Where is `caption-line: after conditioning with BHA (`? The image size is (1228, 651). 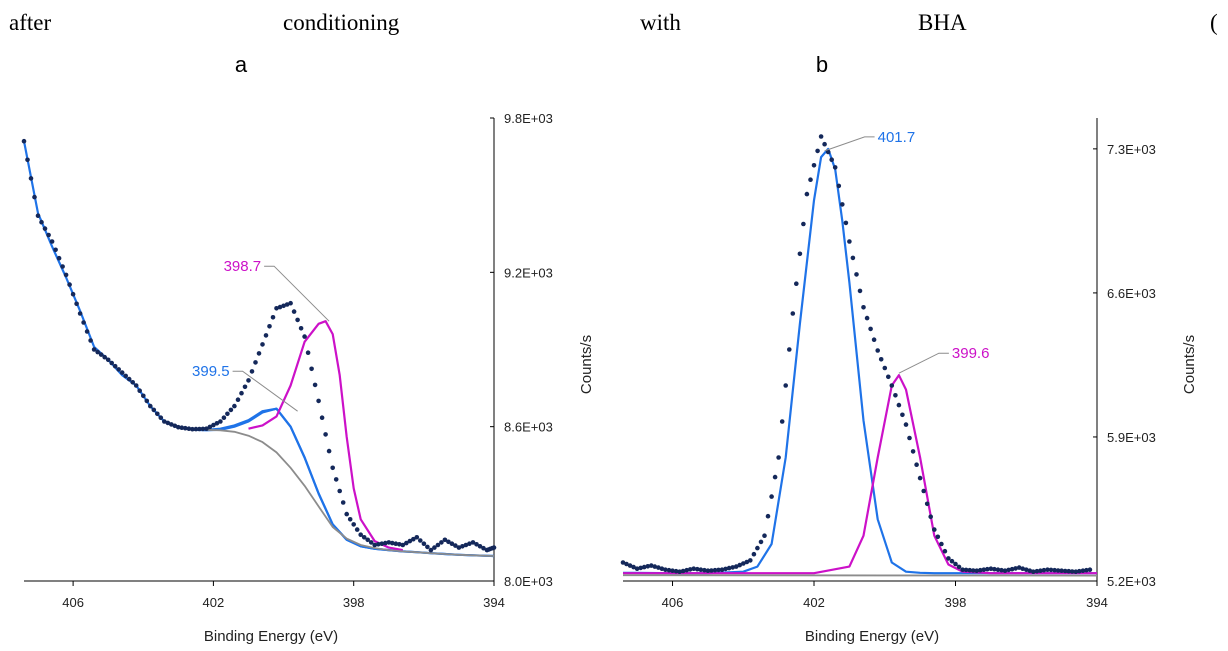 caption-line: after conditioning with BHA ( is located at coordinates (614, 30).